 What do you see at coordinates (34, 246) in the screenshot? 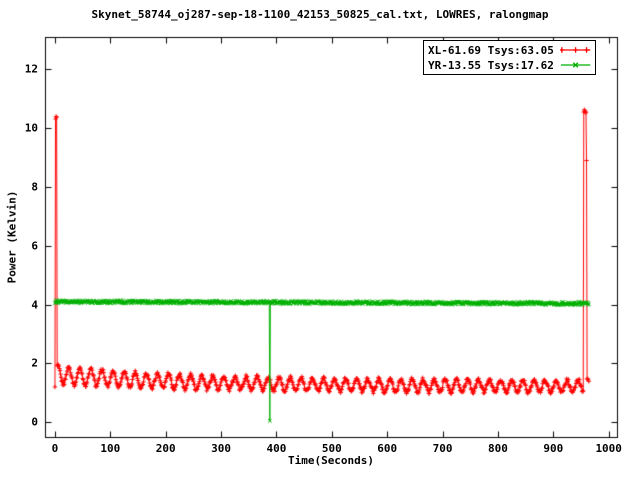
I see `y-tick-label: 6` at bounding box center [34, 246].